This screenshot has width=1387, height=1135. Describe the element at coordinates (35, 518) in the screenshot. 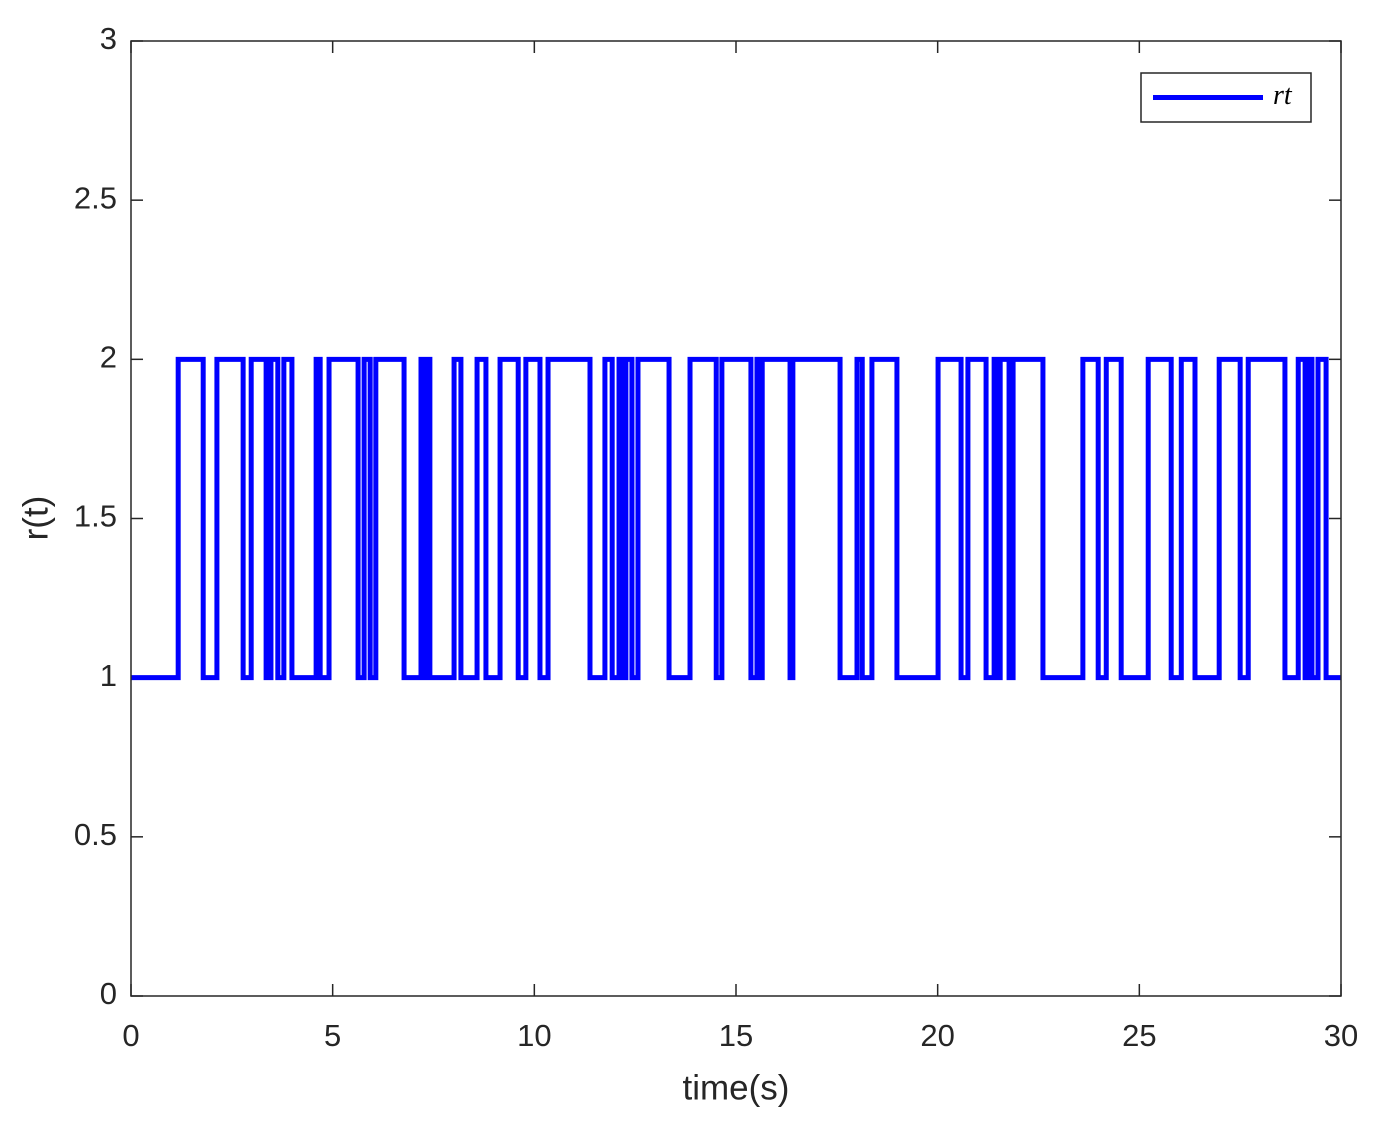

I see `y-axis-label: r(t)` at that location.